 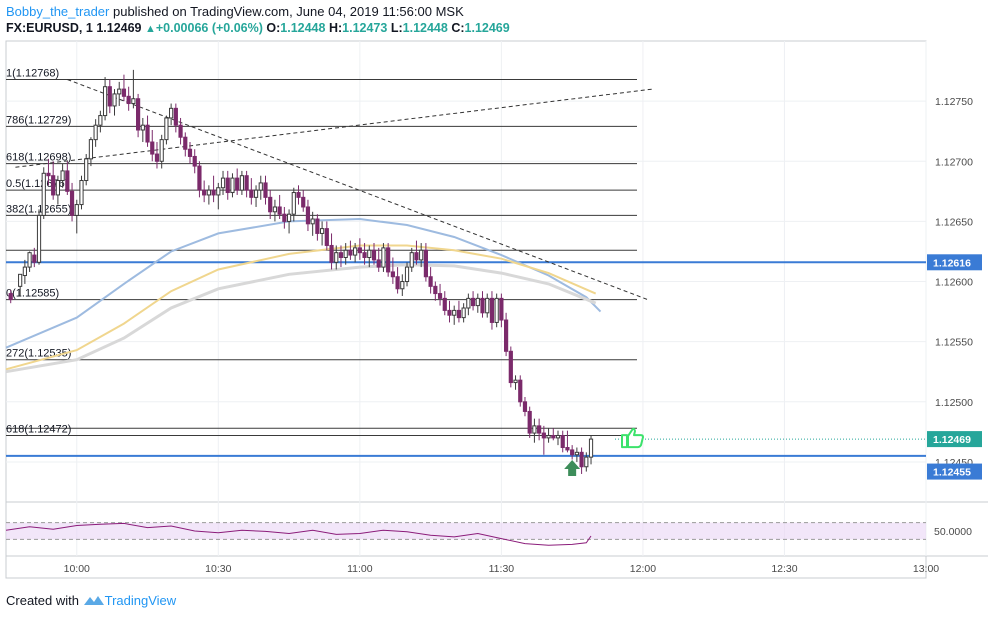 I want to click on close-label: C:, so click(x=458, y=28).